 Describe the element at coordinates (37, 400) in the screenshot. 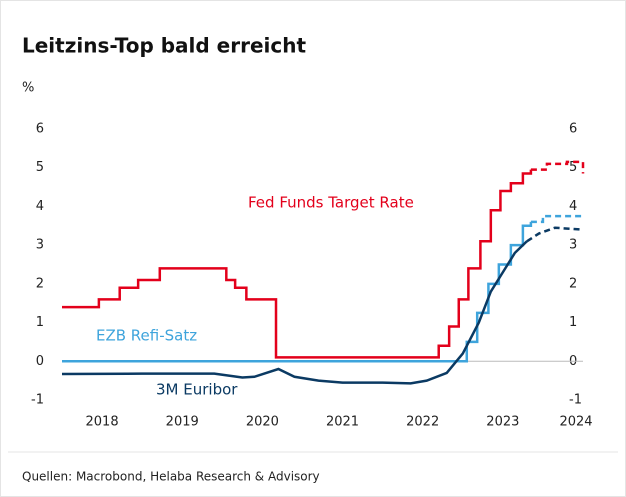

I see `y-tick-label: -1` at that location.